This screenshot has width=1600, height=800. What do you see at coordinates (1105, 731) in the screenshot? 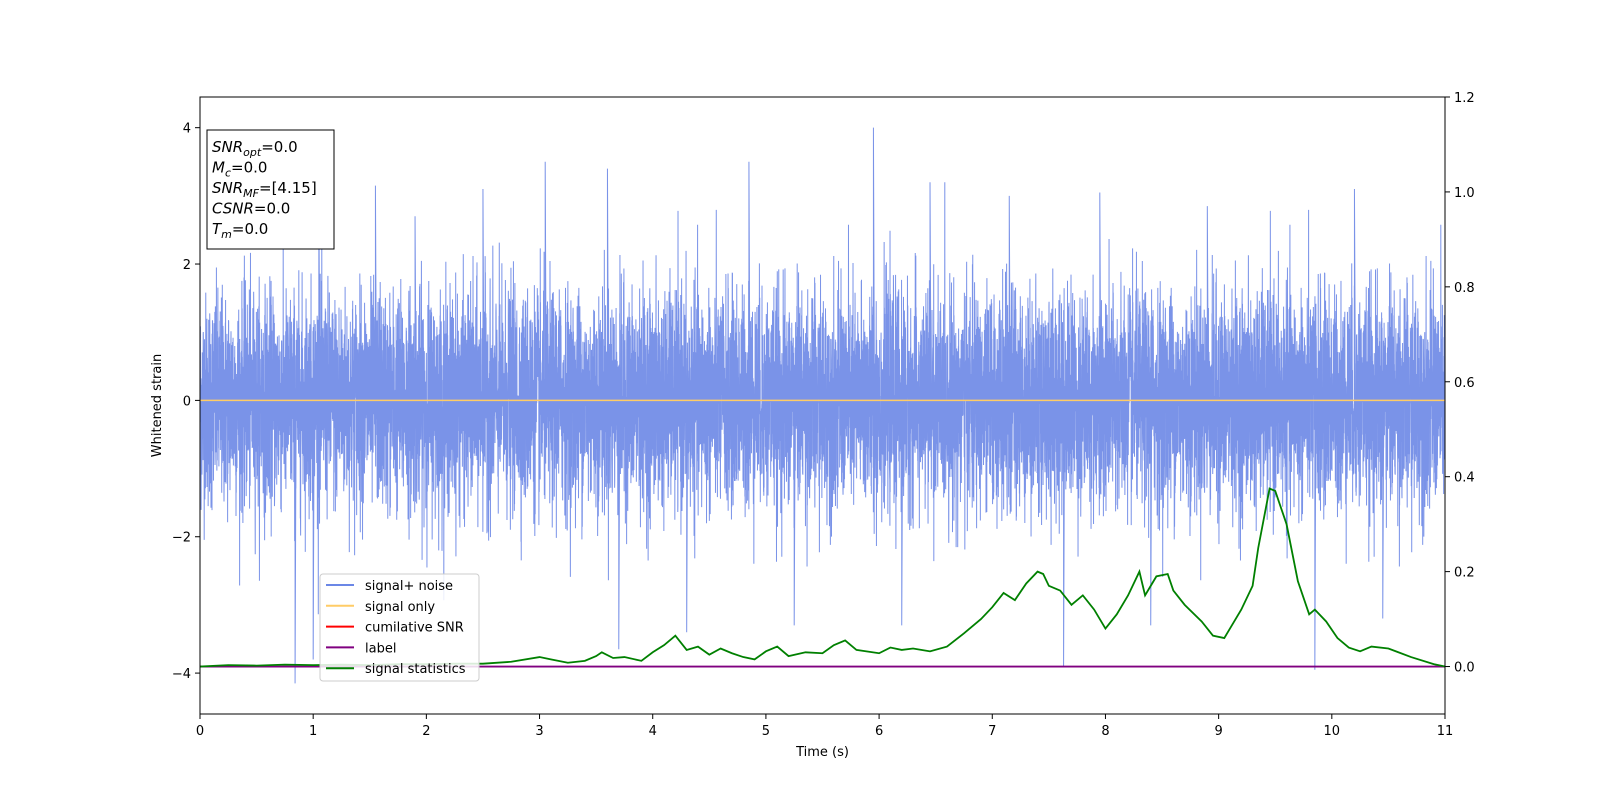
I see `x-tick-label: 8` at bounding box center [1105, 731].